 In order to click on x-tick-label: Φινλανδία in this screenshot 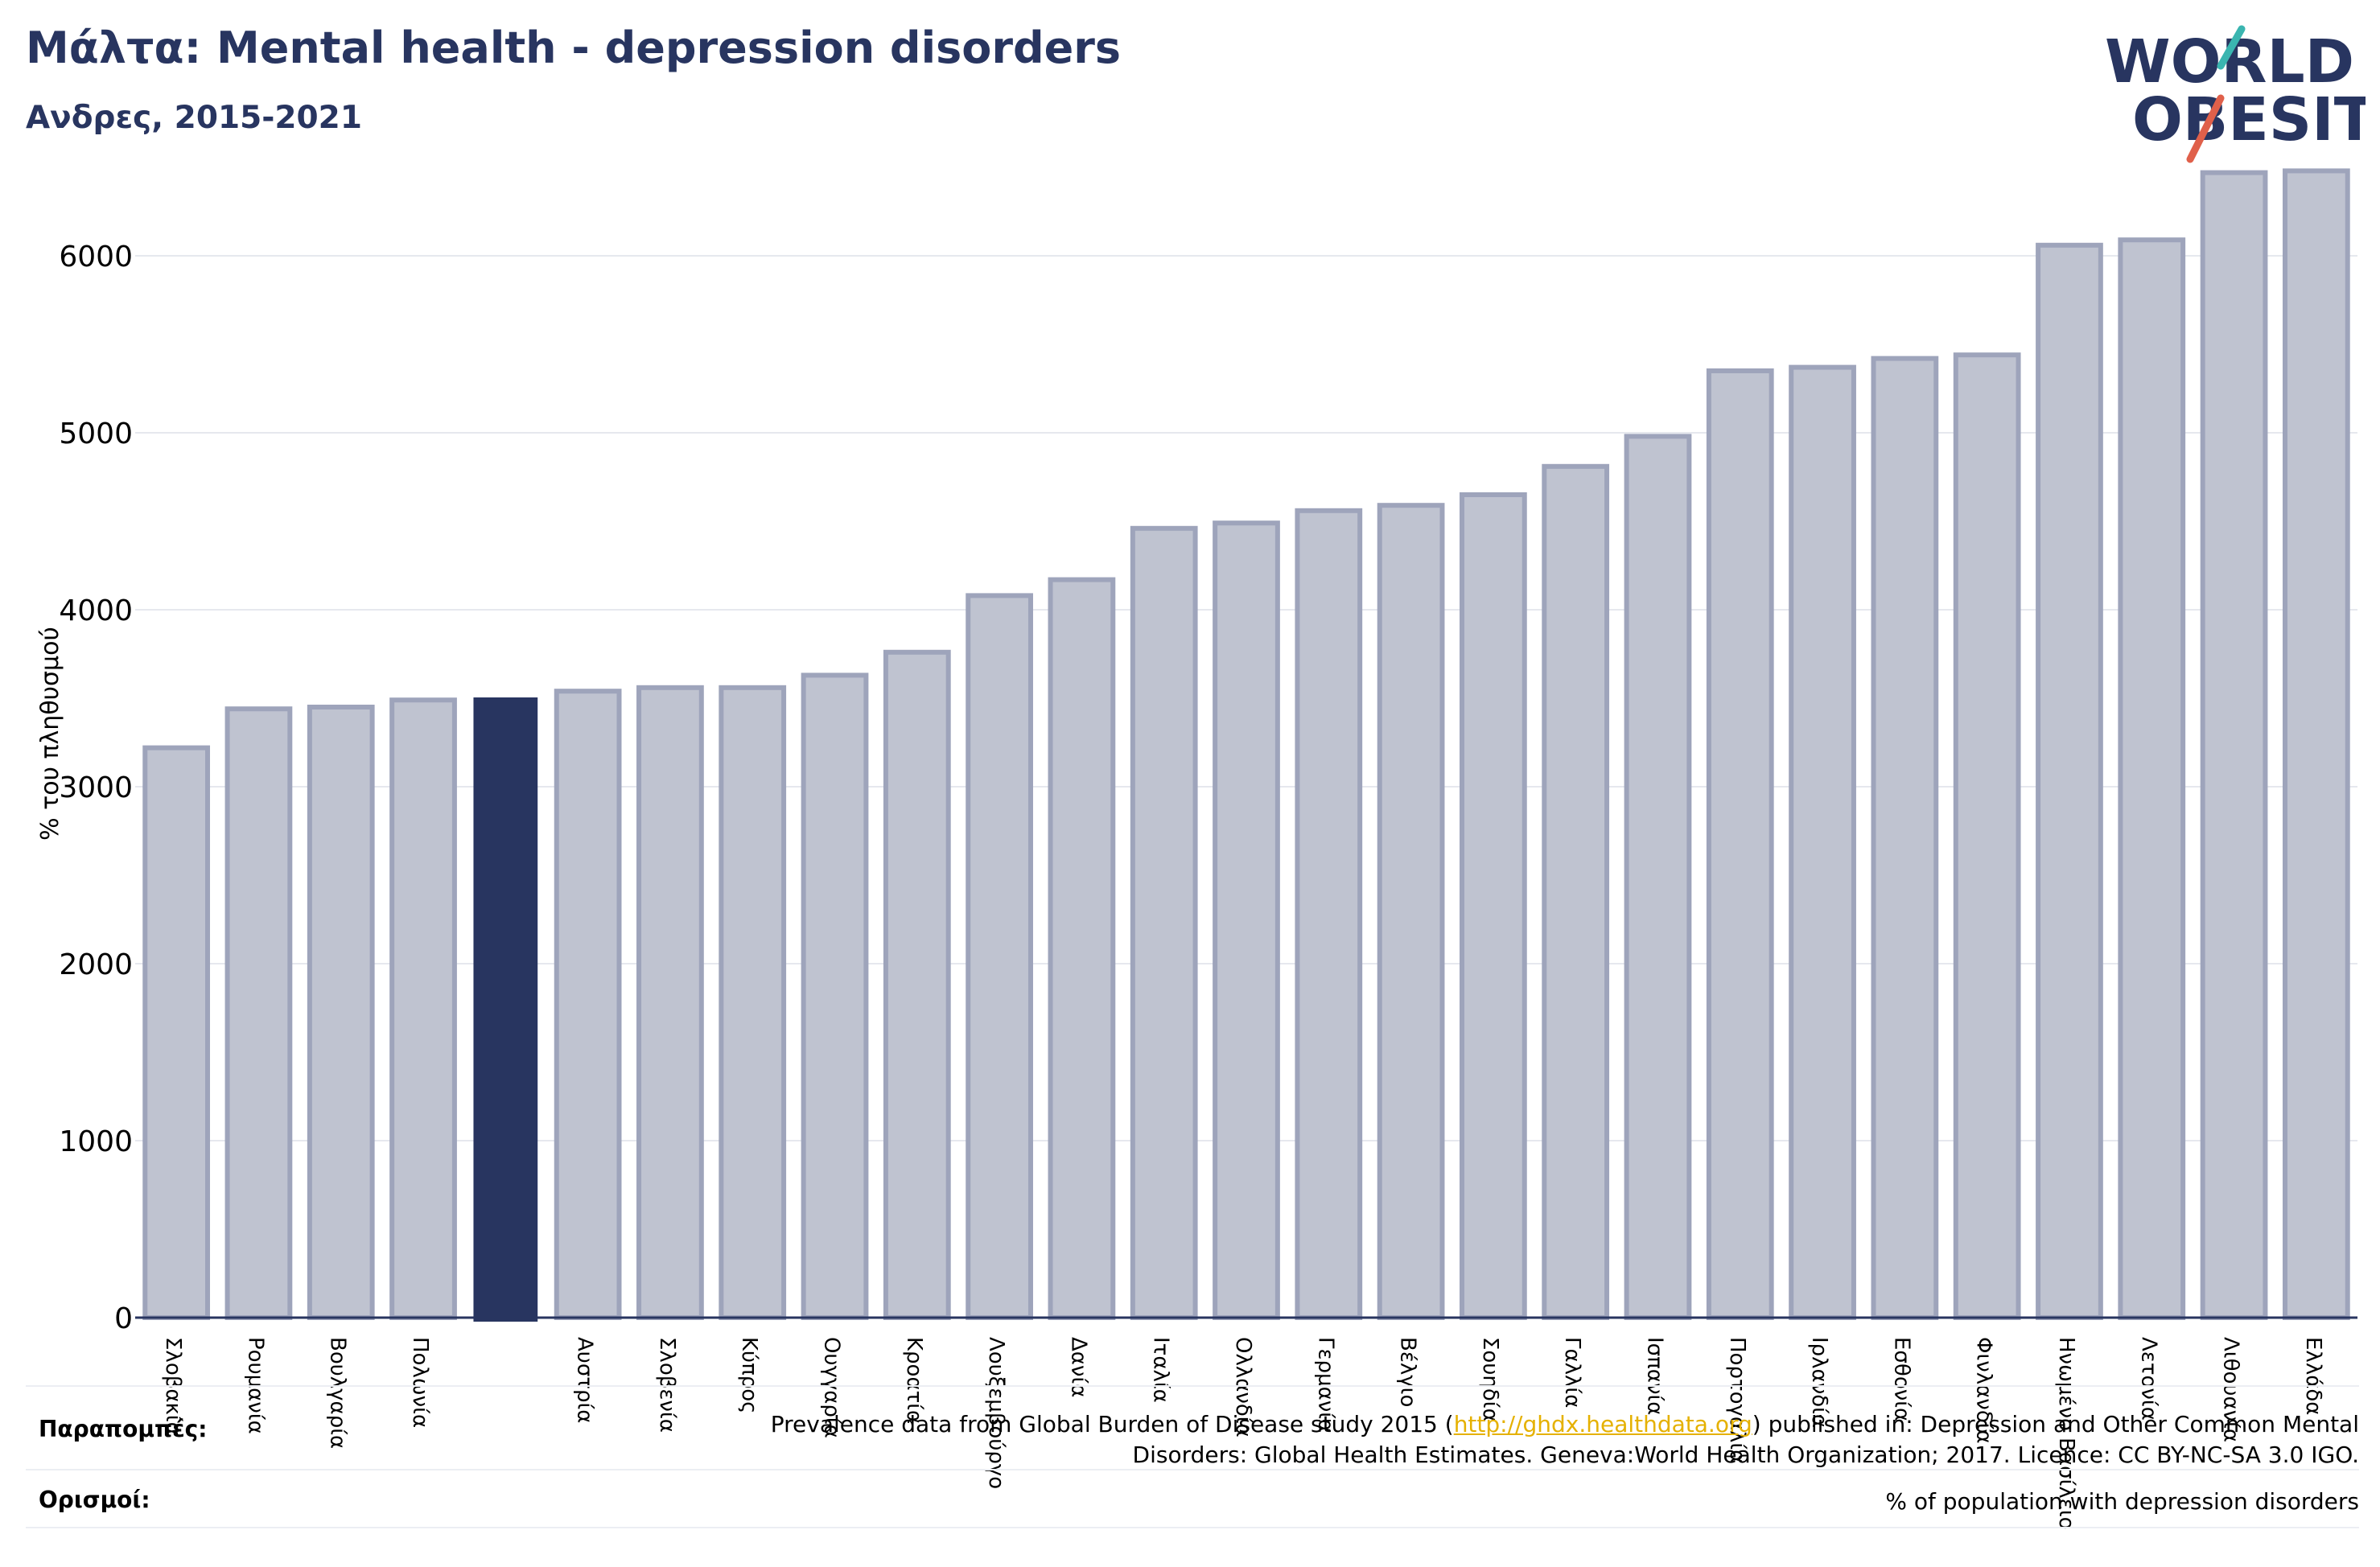, I will do `click(1984, 1391)`.